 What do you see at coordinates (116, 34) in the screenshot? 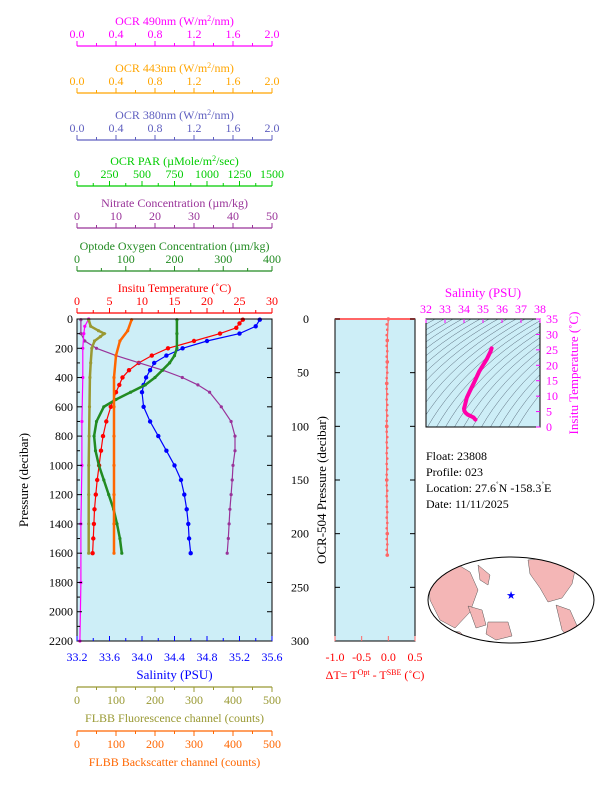
I see `tick-label-ocr490: 0.4` at bounding box center [116, 34].